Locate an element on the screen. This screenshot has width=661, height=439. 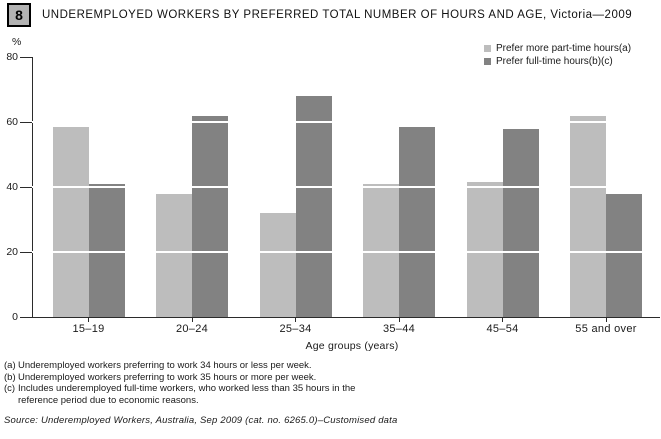
legend-swatch-part-time-icon is located at coordinates (487, 48).